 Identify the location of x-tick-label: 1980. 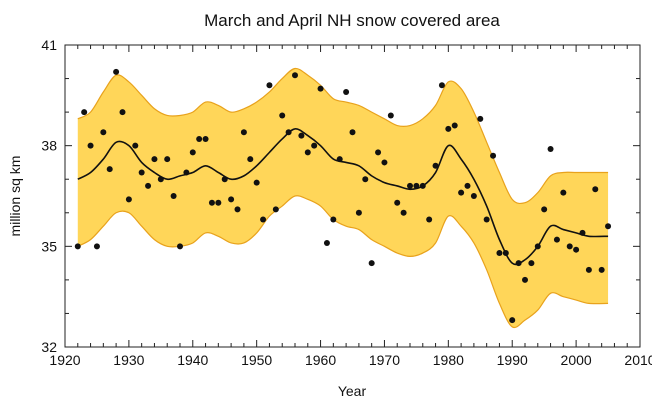
(448, 360).